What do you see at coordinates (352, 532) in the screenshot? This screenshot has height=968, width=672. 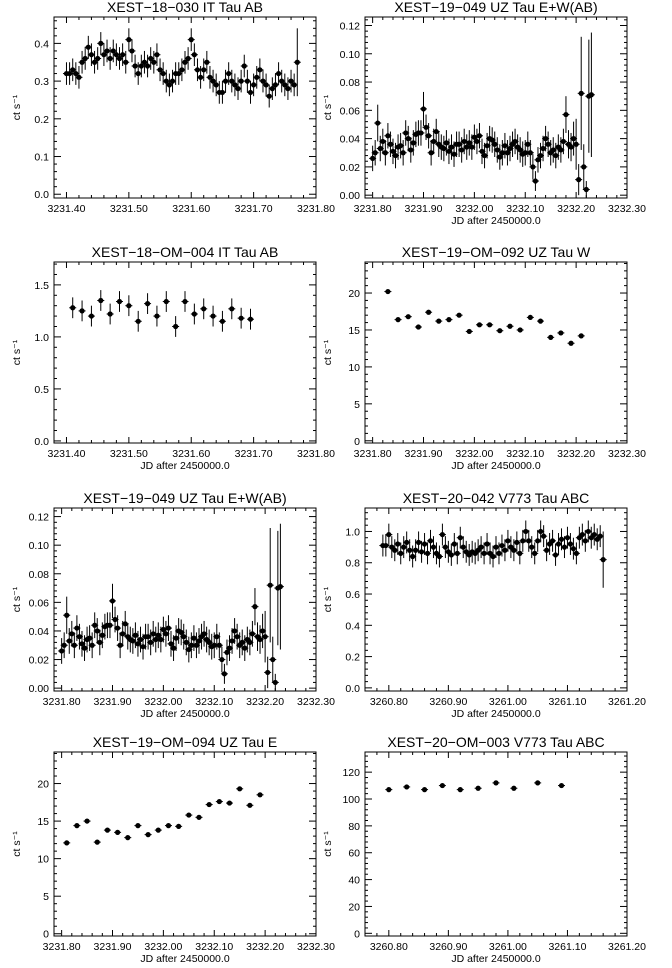 I see `y-tick-label: 1.0` at bounding box center [352, 532].